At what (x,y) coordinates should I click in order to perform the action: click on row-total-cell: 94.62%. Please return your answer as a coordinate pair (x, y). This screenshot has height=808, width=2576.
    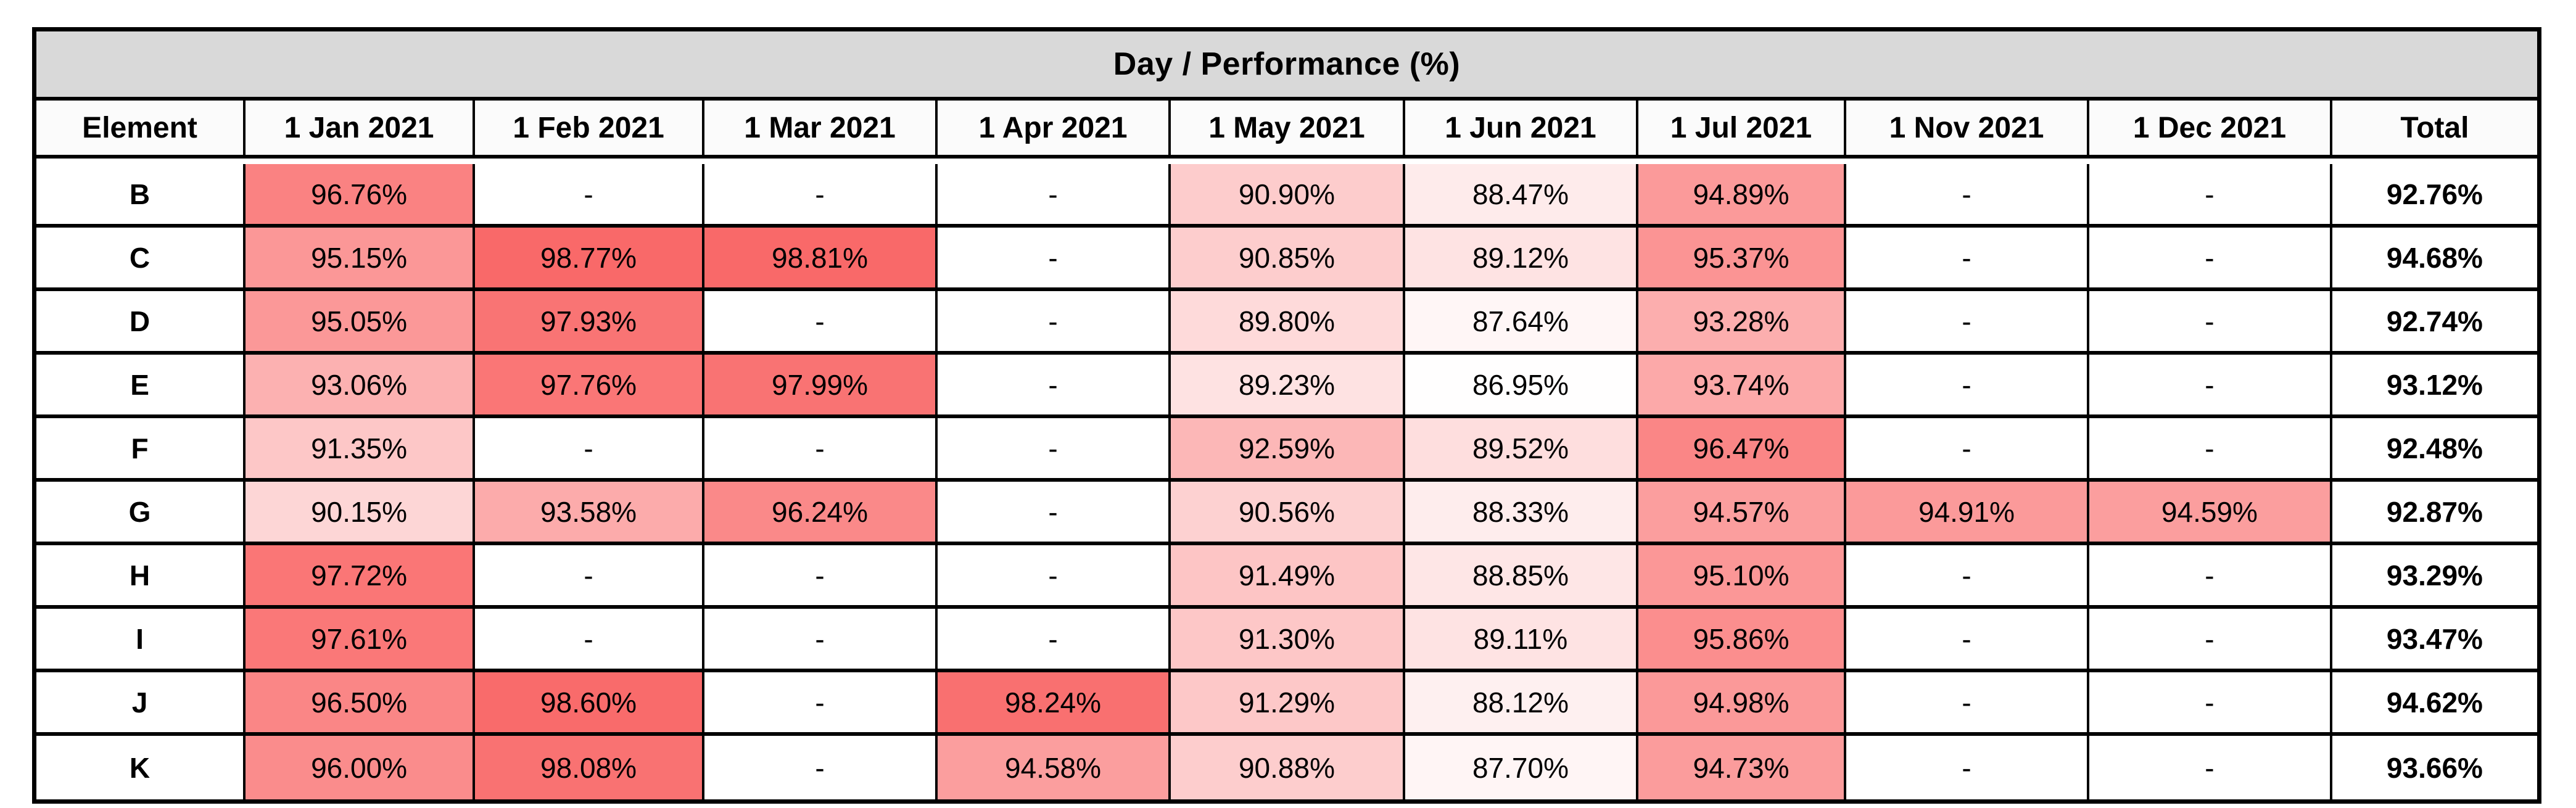
    Looking at the image, I should click on (2434, 704).